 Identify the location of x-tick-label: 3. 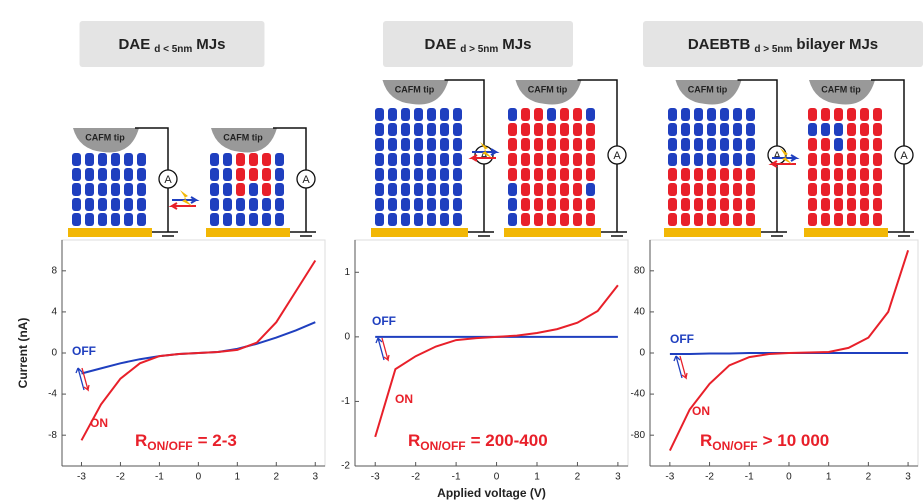
(618, 477).